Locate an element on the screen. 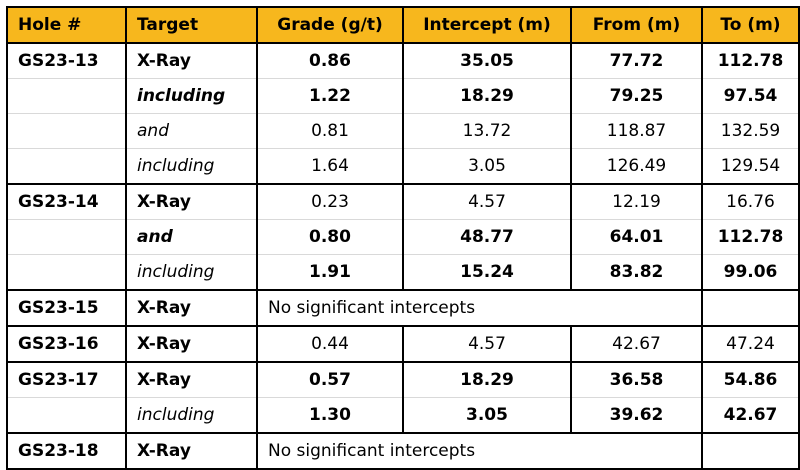  grade-cell: 0.23 is located at coordinates (330, 201).